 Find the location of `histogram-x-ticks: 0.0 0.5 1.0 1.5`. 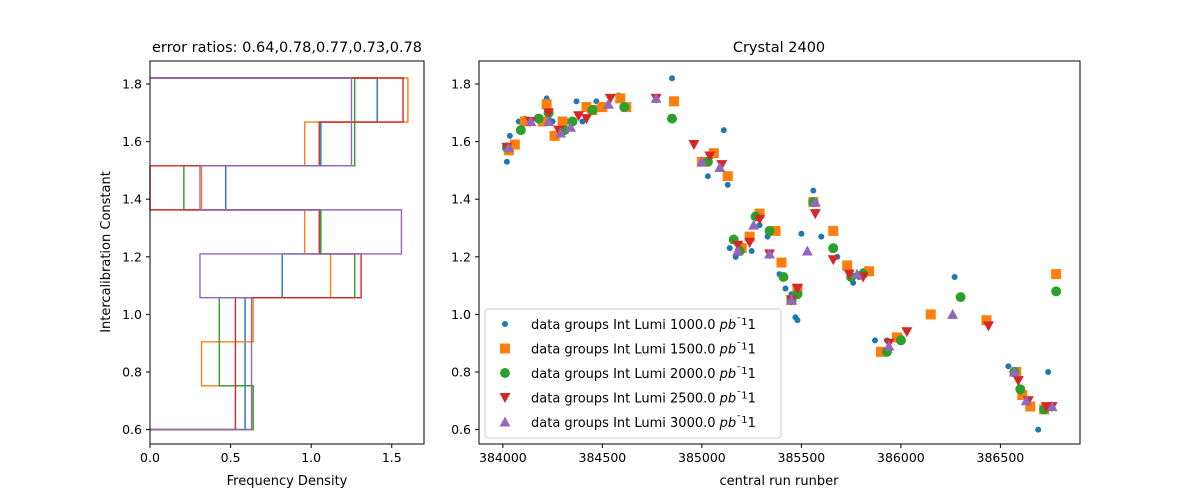

histogram-x-ticks: 0.0 0.5 1.0 1.5 is located at coordinates (271, 454).